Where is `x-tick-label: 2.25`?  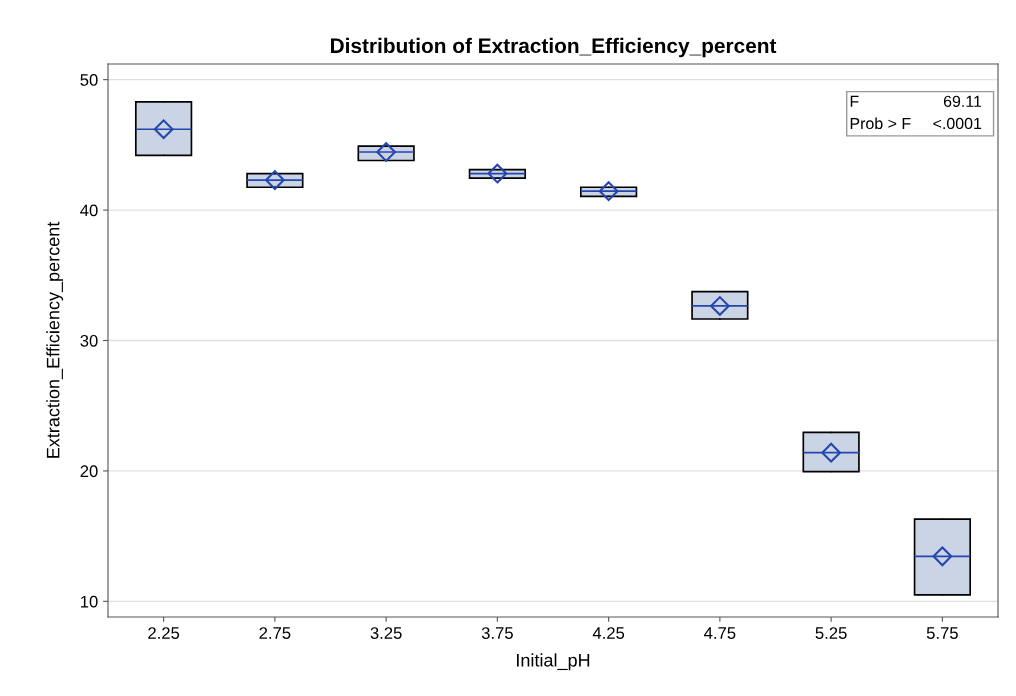 x-tick-label: 2.25 is located at coordinates (164, 633).